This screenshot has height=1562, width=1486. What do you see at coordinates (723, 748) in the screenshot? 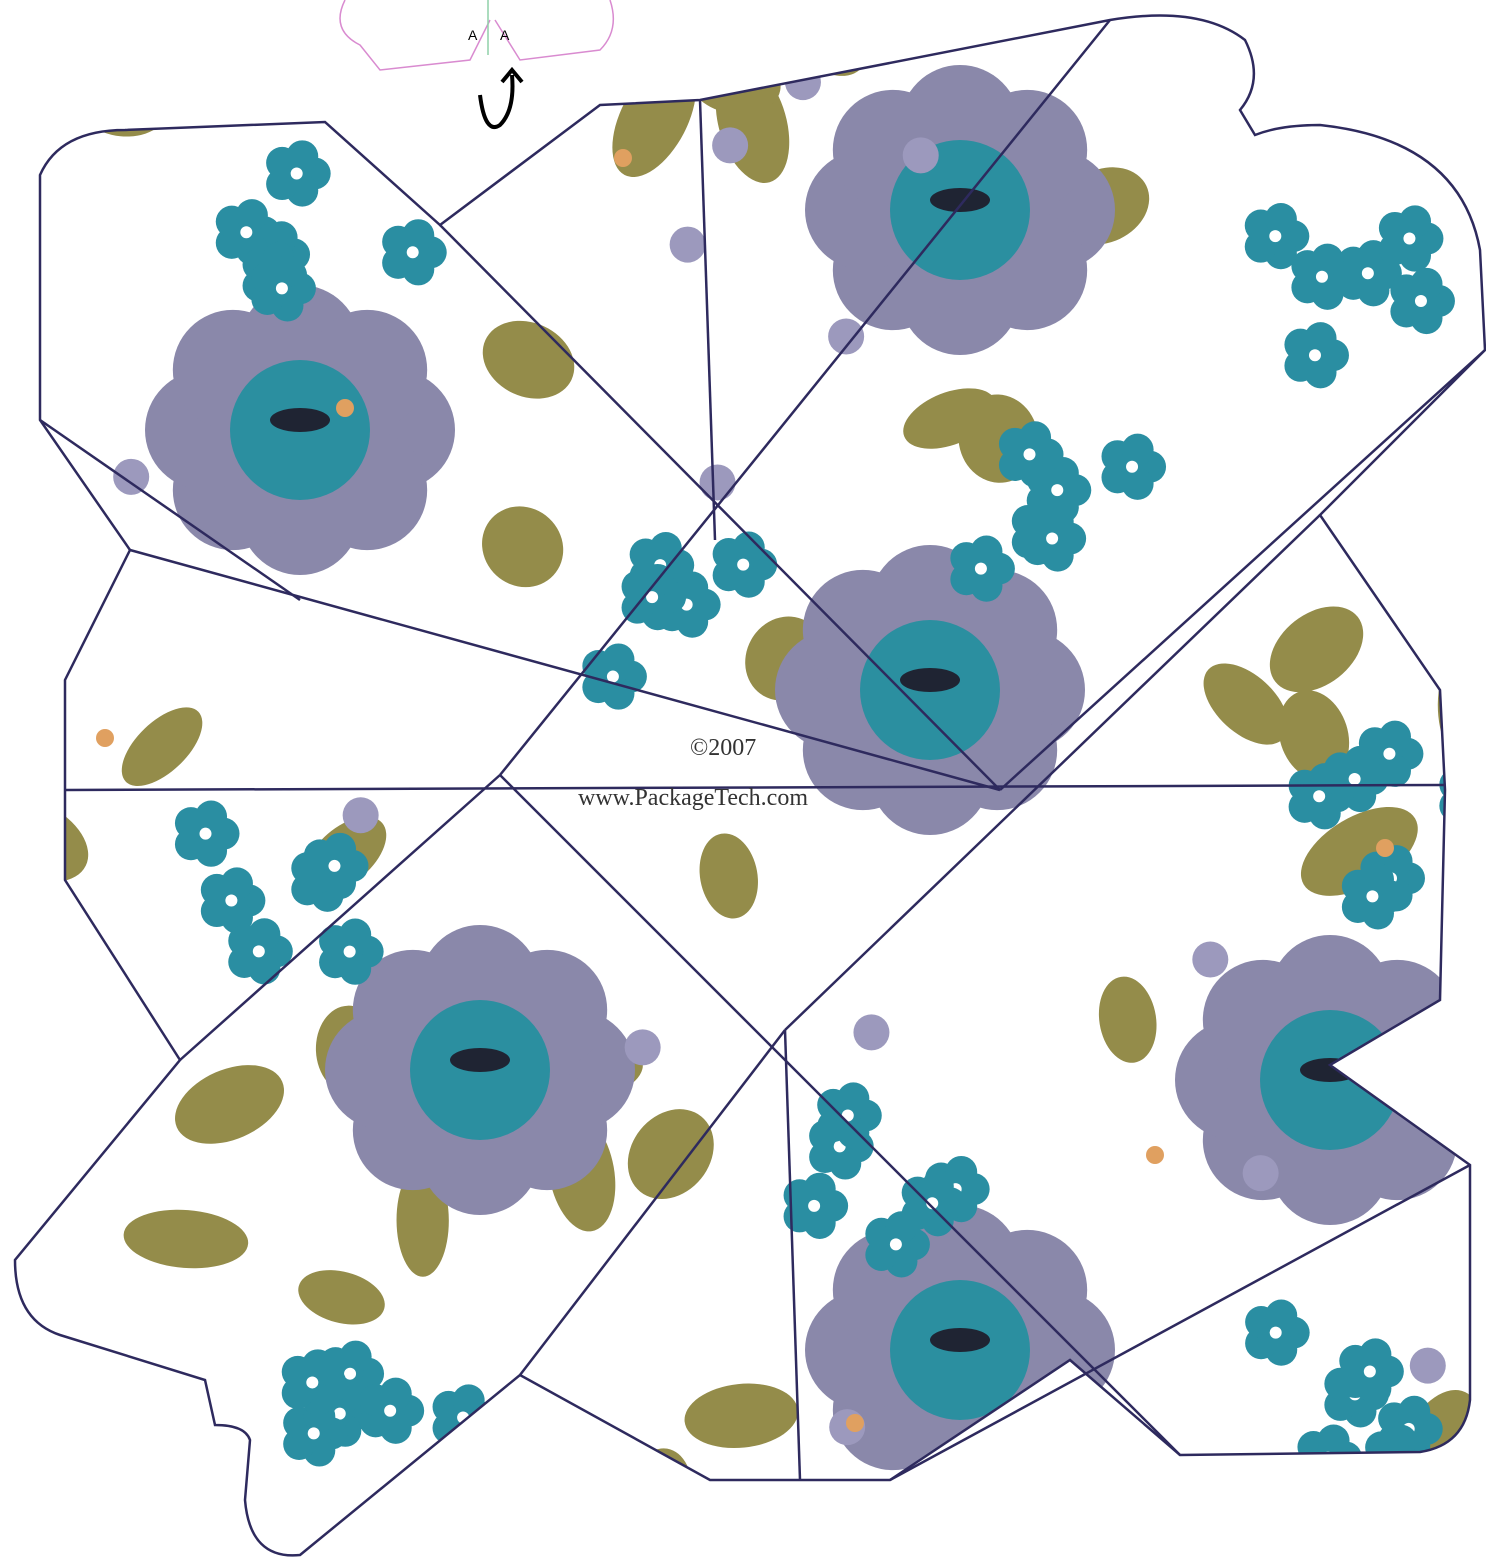
I see `copyright: ©2007` at bounding box center [723, 748].